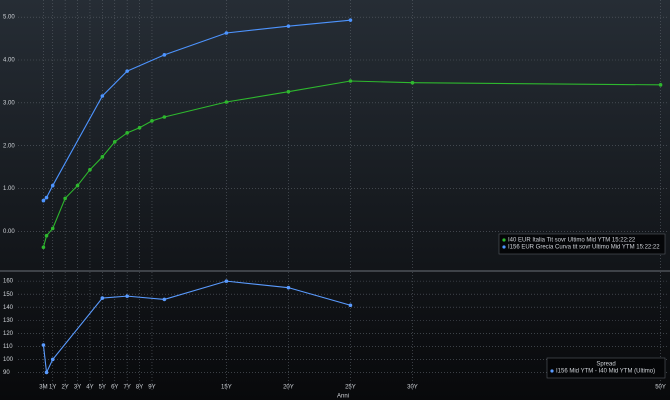 This screenshot has height=400, width=670. What do you see at coordinates (8, 334) in the screenshot?
I see `y-tick-label: 120` at bounding box center [8, 334].